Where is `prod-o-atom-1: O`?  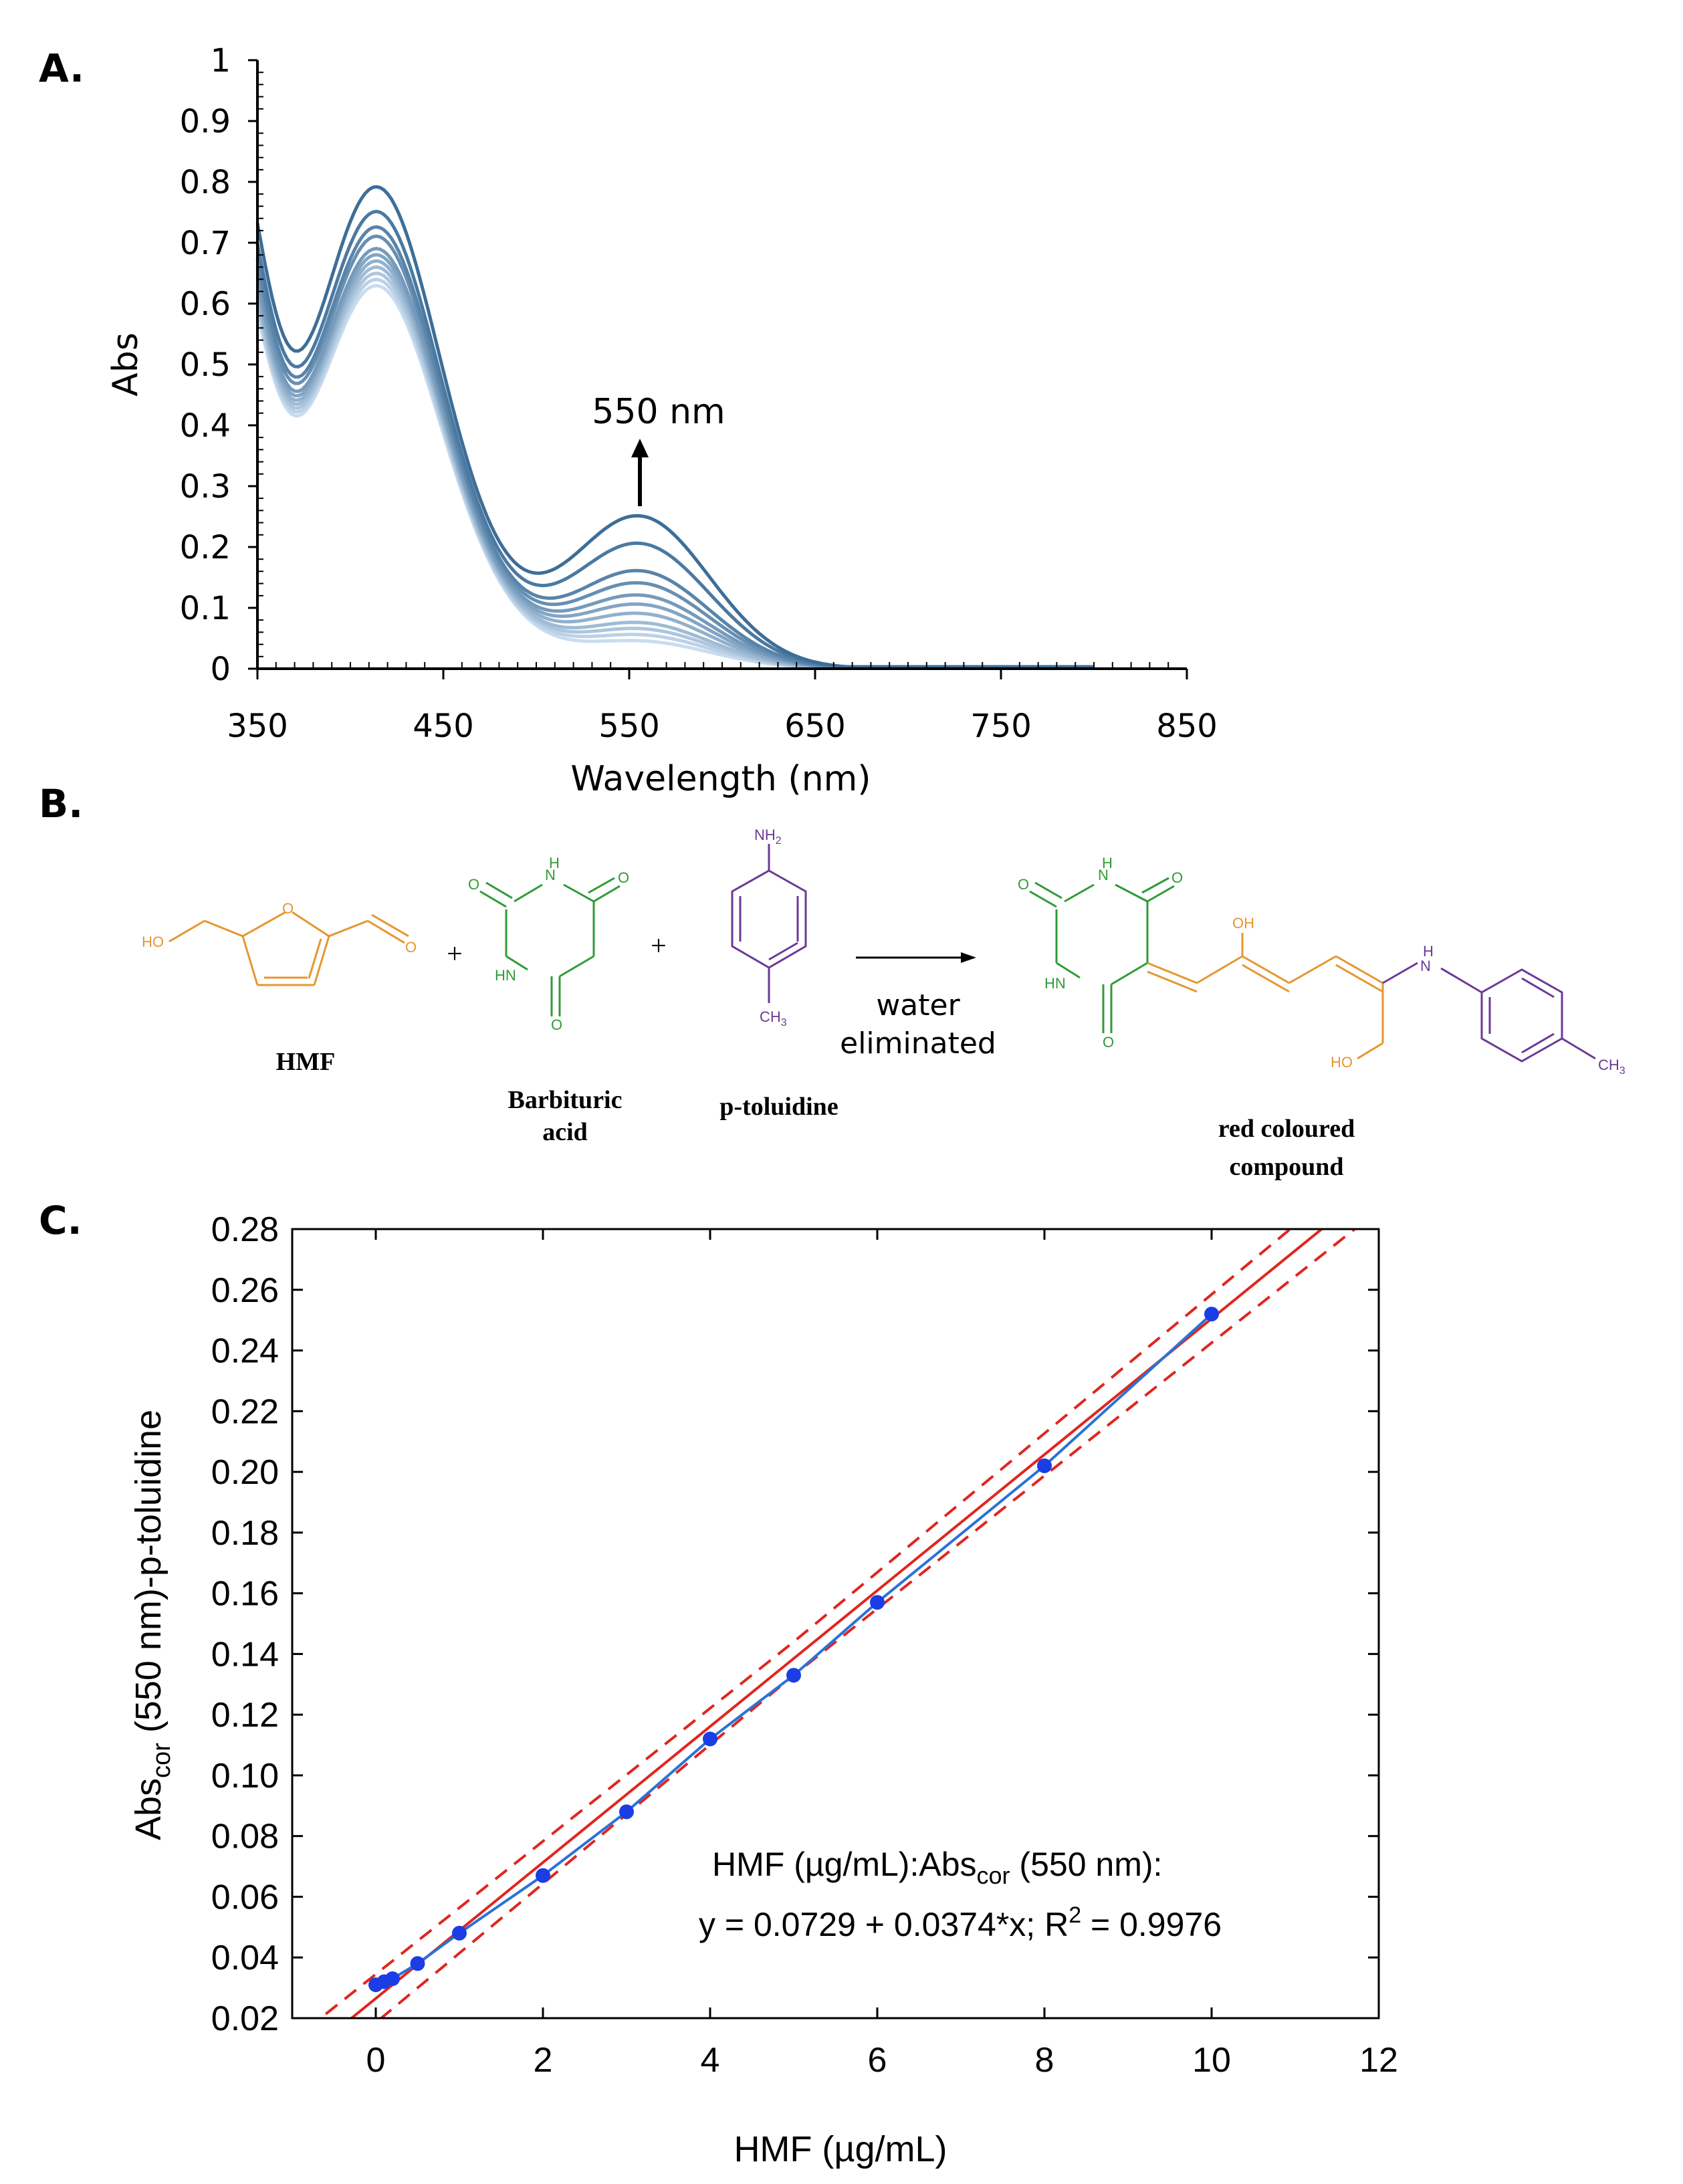 prod-o-atom-1: O is located at coordinates (1024, 885).